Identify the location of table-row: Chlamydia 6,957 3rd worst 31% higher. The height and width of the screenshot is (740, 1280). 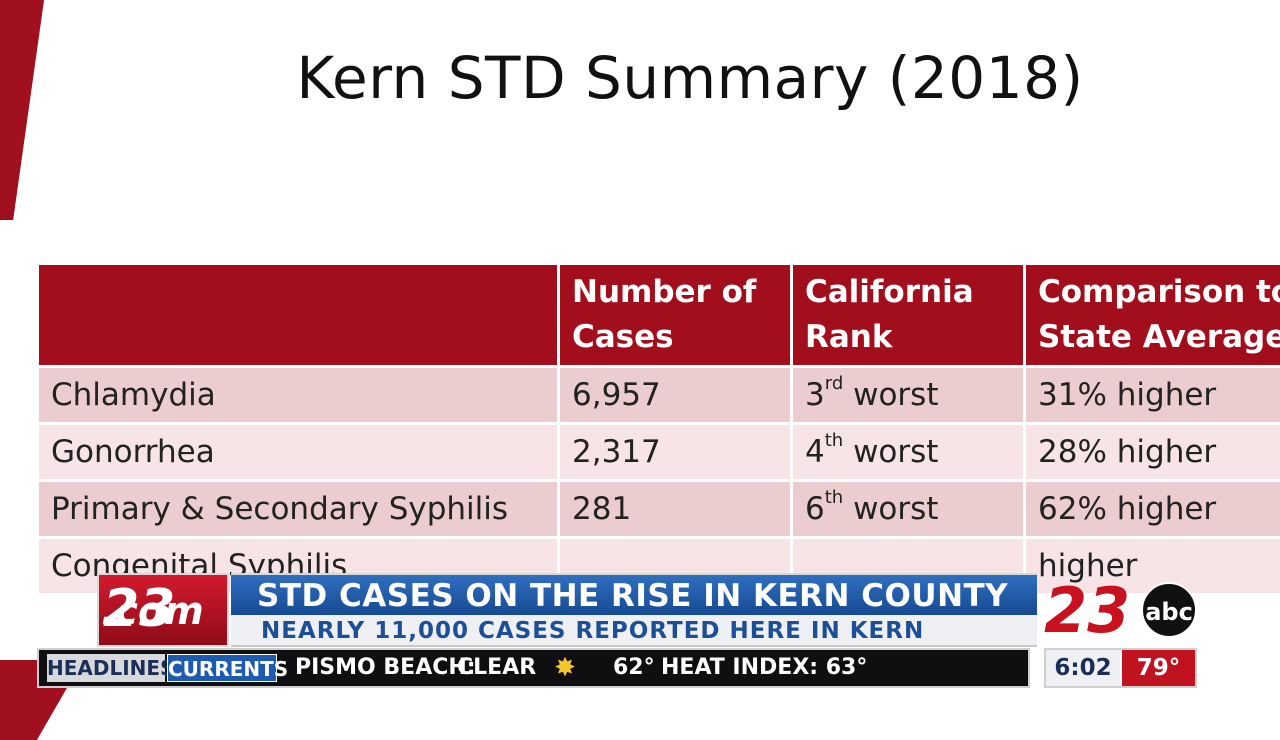
(659, 395).